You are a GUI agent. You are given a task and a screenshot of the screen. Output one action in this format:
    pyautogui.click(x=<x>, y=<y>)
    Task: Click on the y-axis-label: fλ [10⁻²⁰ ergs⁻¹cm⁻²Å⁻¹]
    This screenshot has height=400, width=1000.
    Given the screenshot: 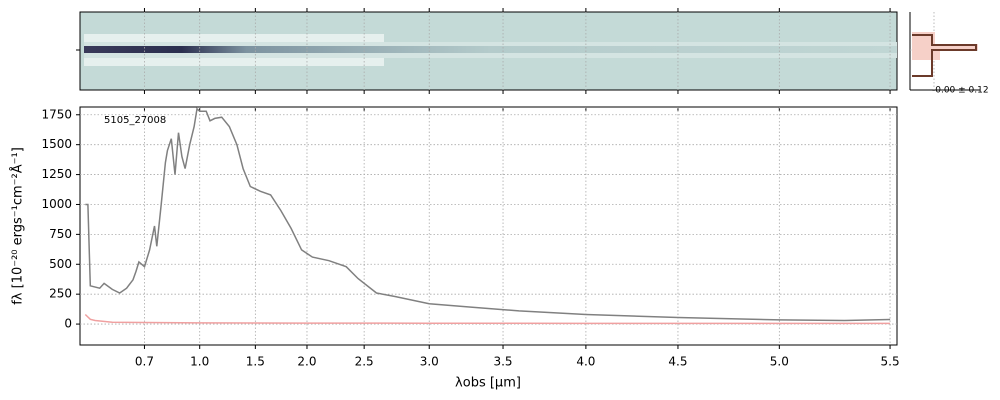 What is the action you would take?
    pyautogui.click(x=18, y=226)
    